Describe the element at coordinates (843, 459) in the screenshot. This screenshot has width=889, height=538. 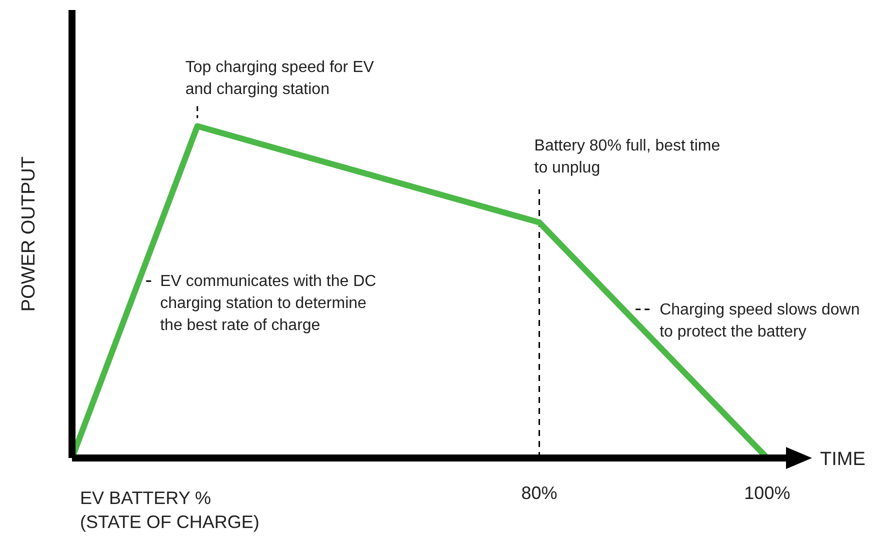
I see `x-axis-title: TIME` at that location.